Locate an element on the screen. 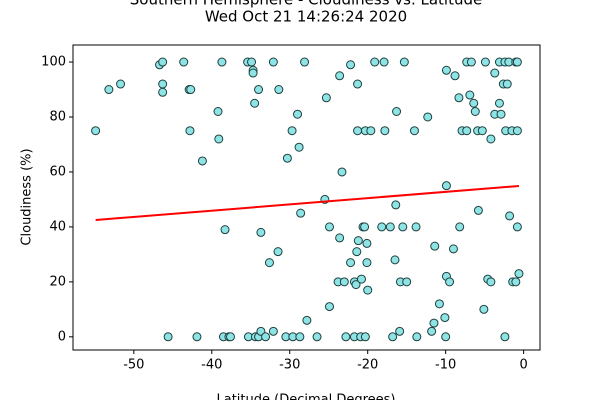 The height and width of the screenshot is (400, 600). y-tick-label: 40 is located at coordinates (57, 226).